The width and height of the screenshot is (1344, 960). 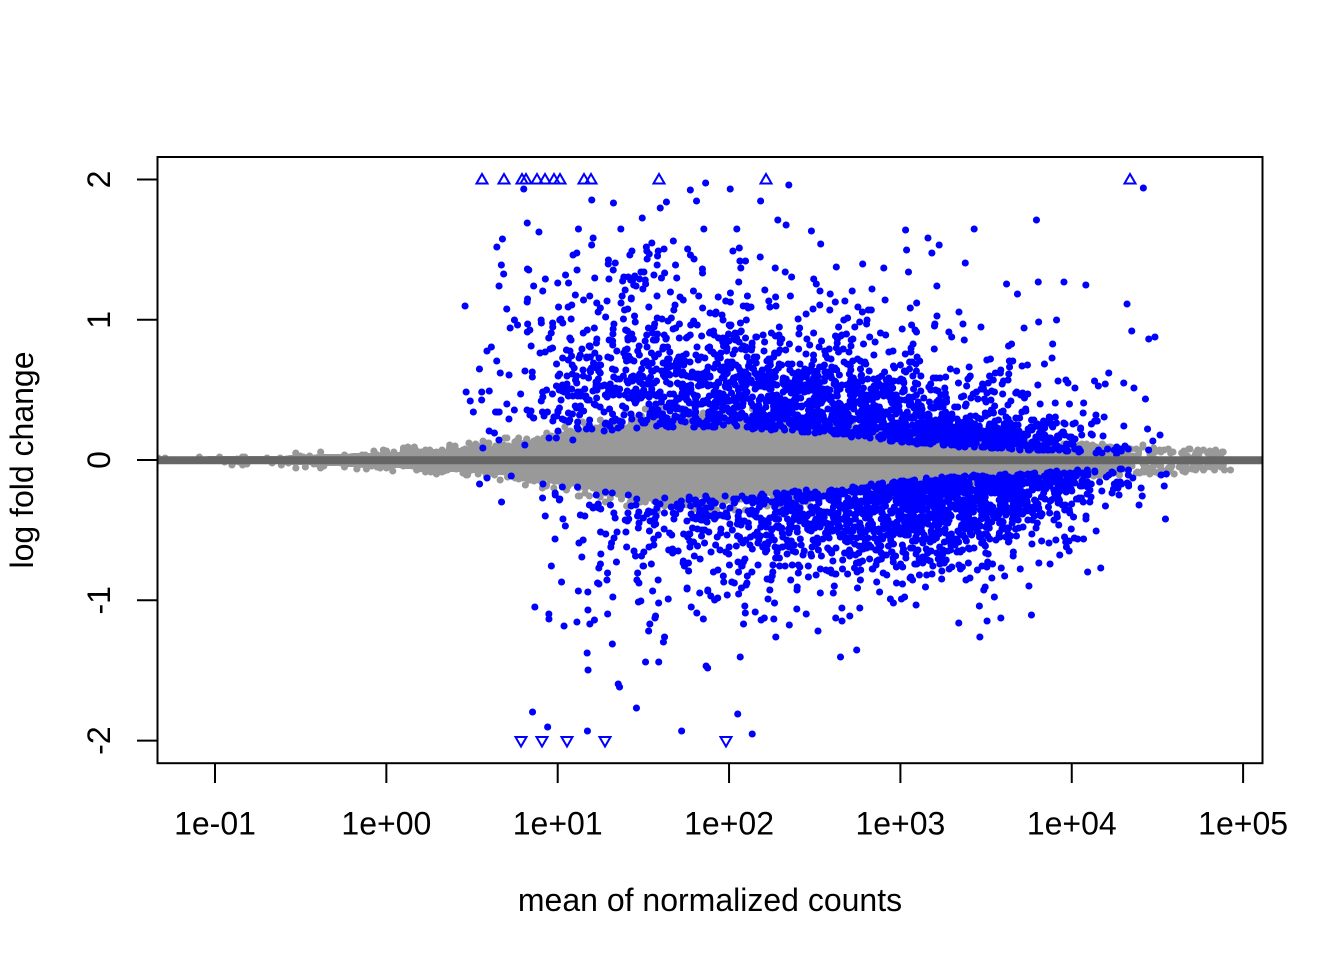 I want to click on svg-text: -1, so click(x=99, y=600).